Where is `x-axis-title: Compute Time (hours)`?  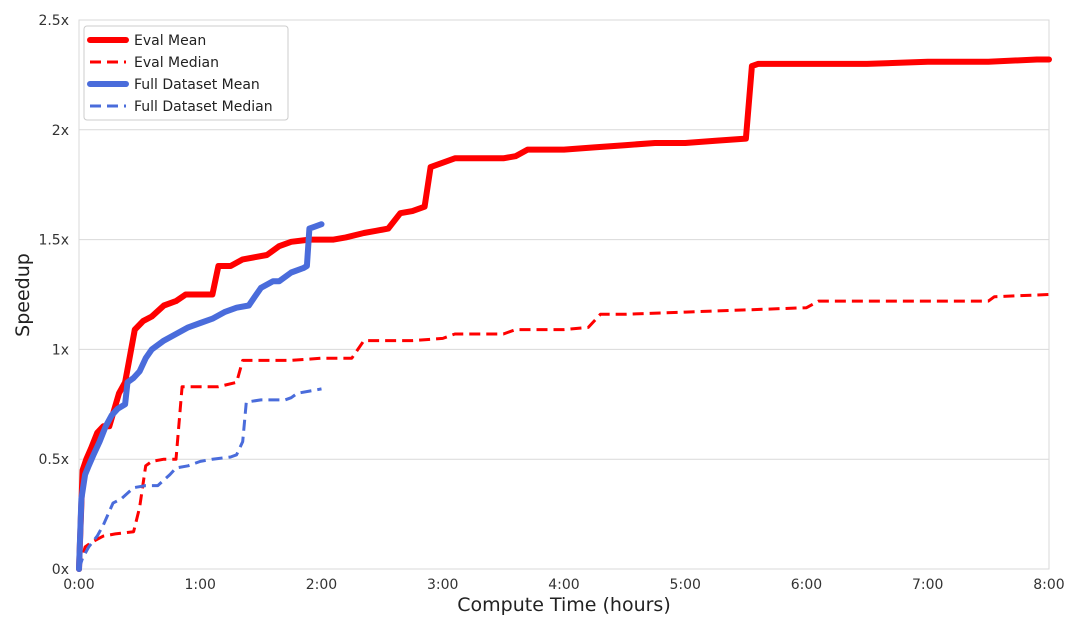
x-axis-title: Compute Time (hours) is located at coordinates (563, 605).